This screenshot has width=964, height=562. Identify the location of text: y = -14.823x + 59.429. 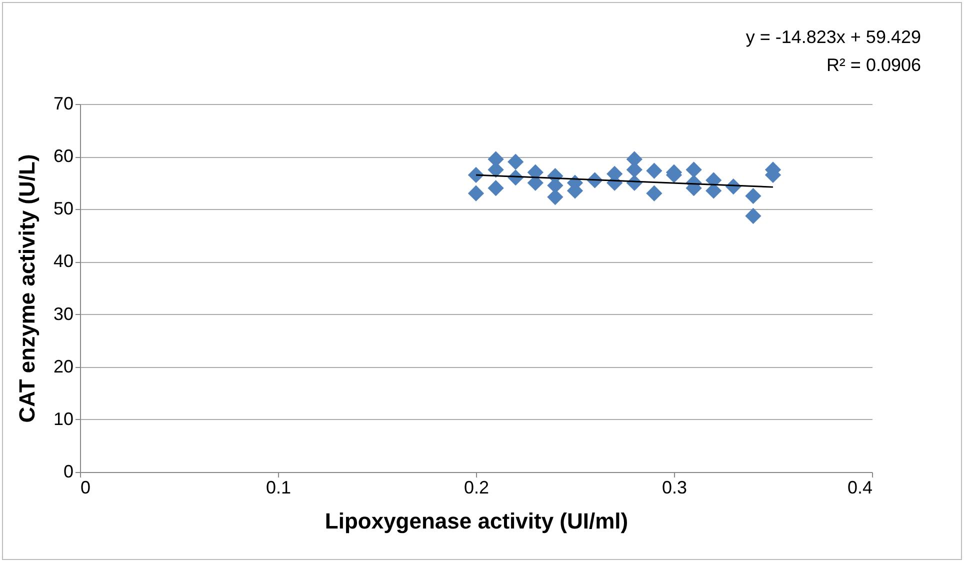
(833, 37).